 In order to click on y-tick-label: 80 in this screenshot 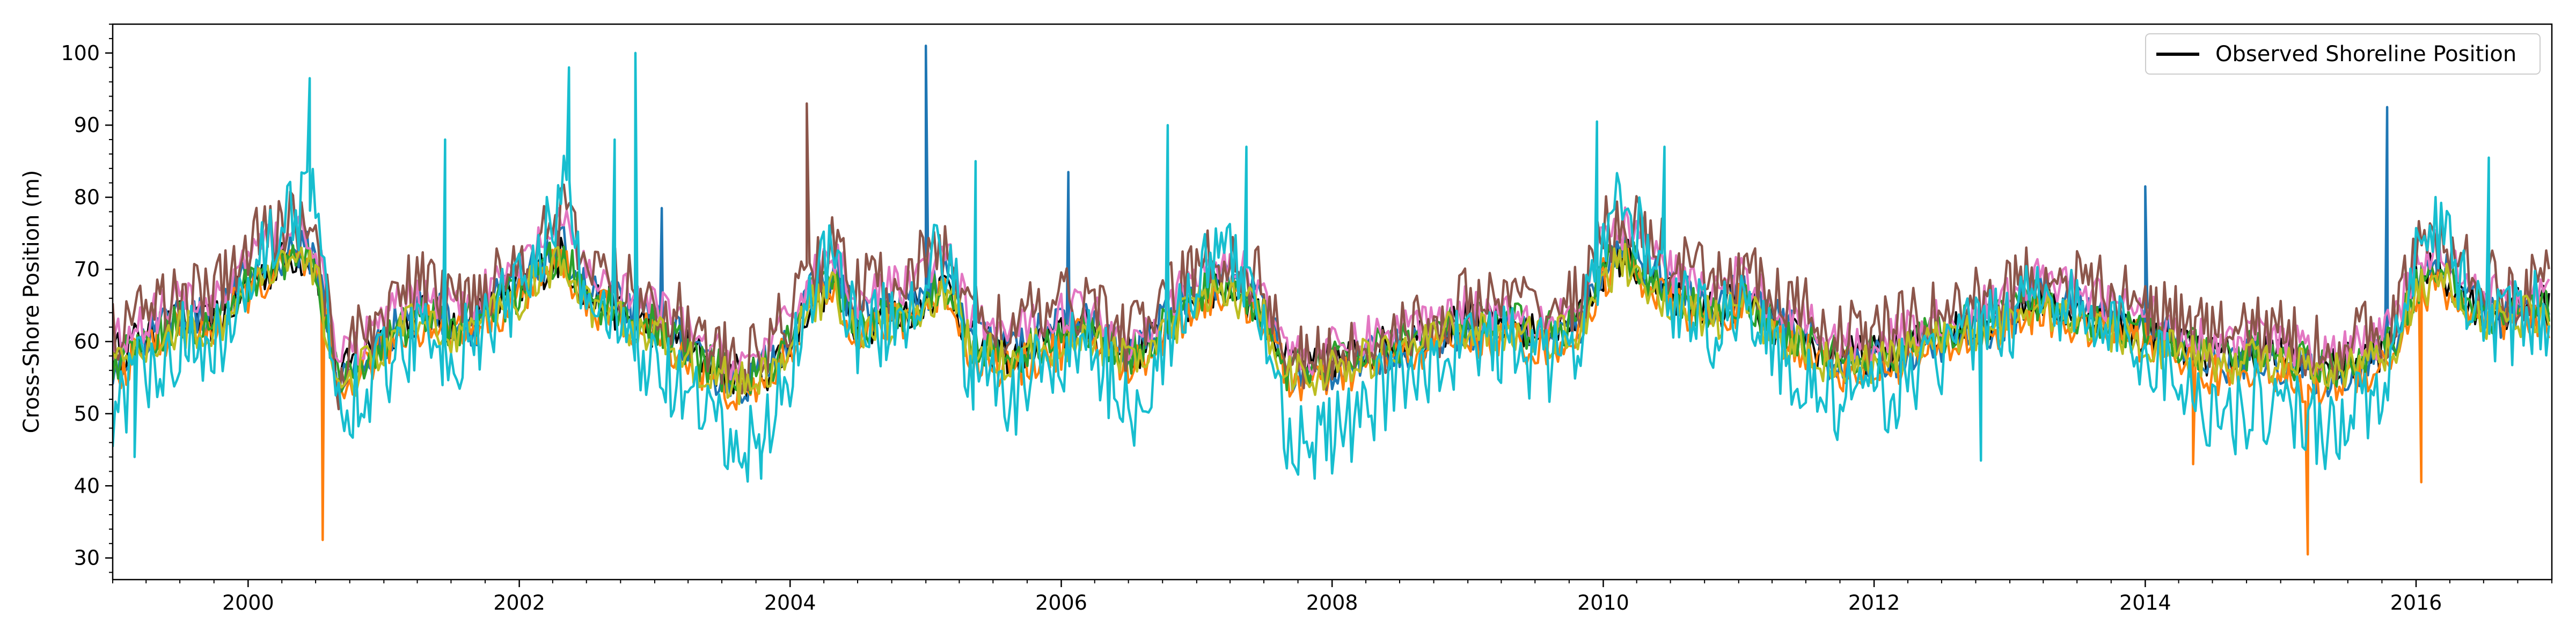, I will do `click(87, 197)`.